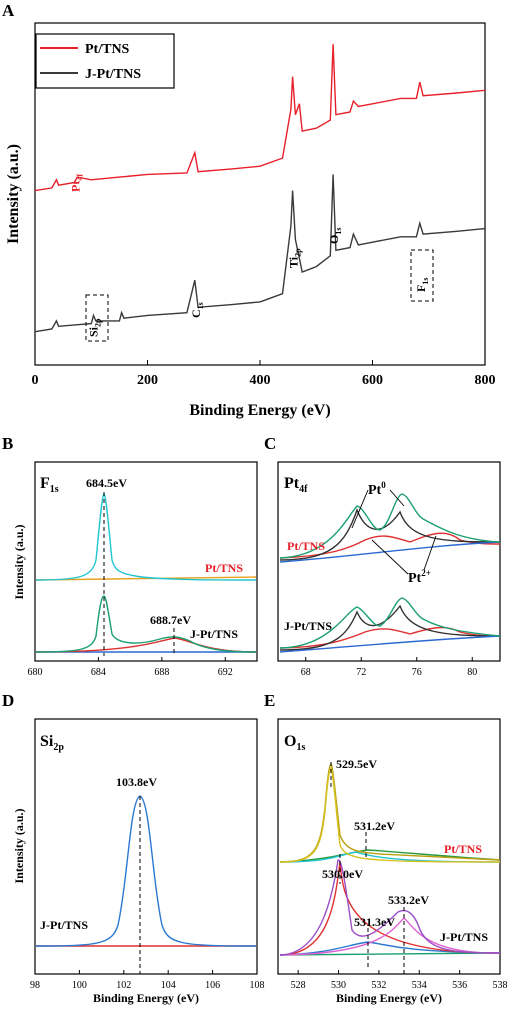  Describe the element at coordinates (390, 623) in the screenshot. I see `j-pt-tns-envelope` at that location.